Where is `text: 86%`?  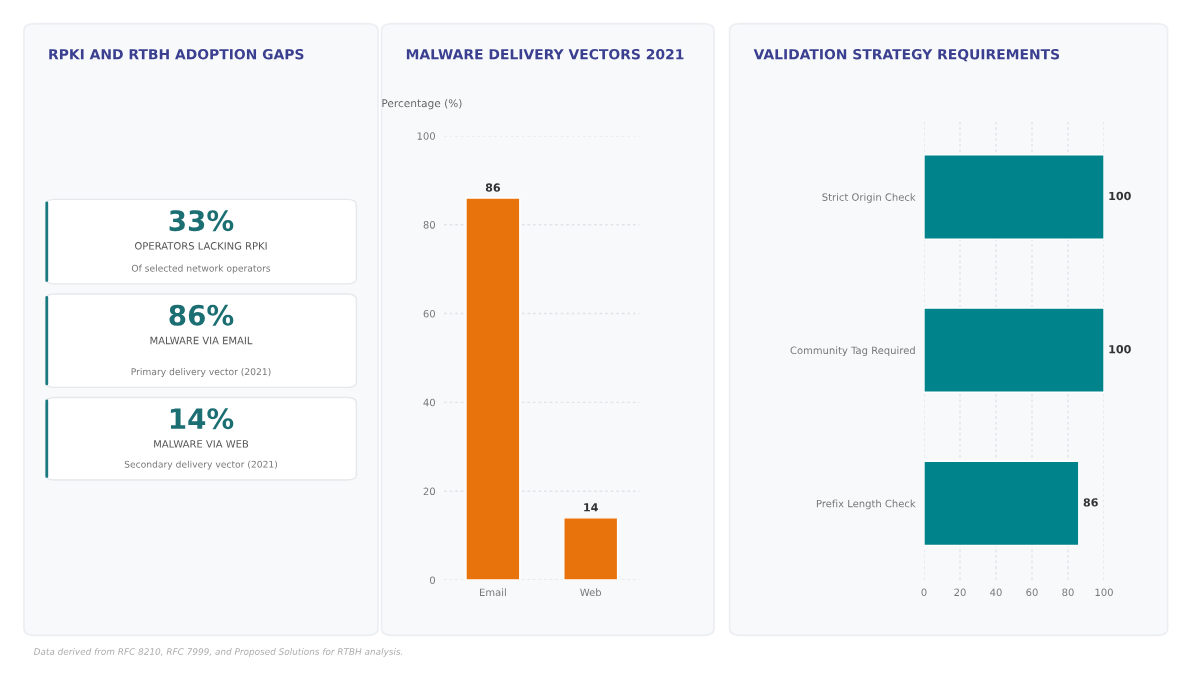
text: 86% is located at coordinates (201, 315).